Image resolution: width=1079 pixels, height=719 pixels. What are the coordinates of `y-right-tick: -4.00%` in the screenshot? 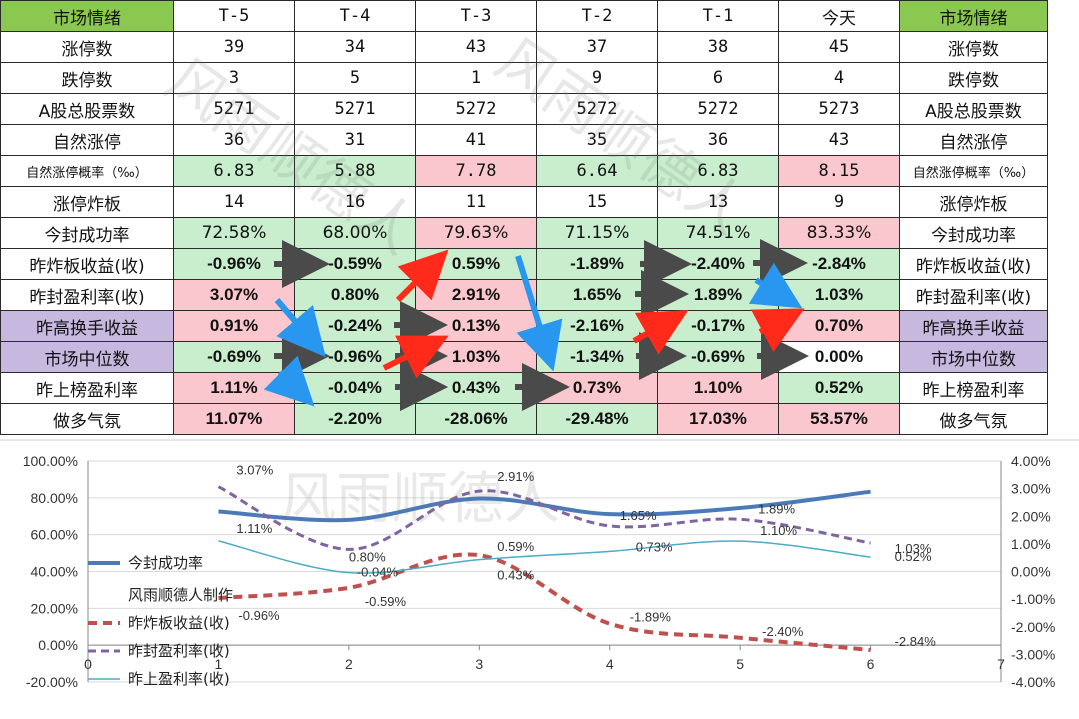 It's located at (1033, 682).